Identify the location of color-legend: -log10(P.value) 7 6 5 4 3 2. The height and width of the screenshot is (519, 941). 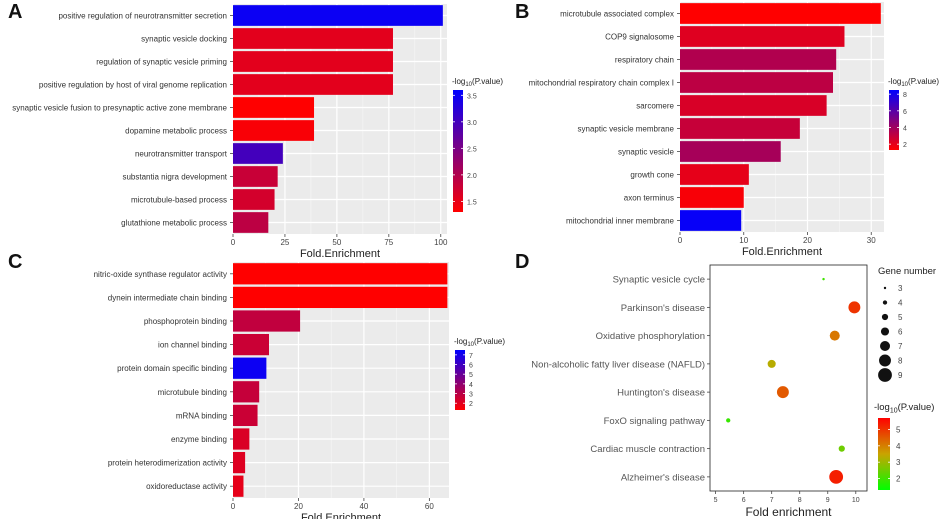
(479, 373).